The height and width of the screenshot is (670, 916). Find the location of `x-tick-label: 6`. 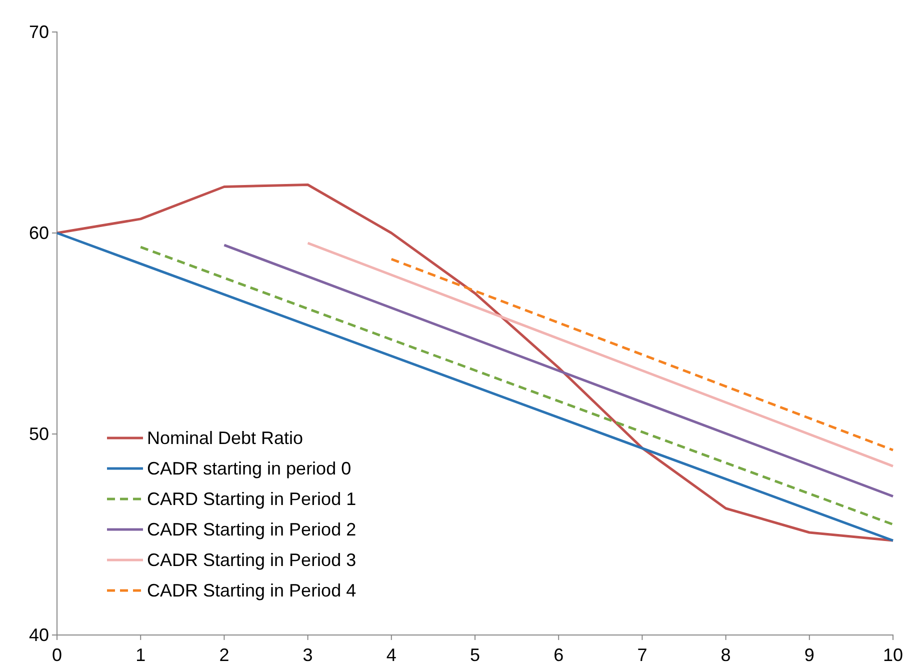

x-tick-label: 6 is located at coordinates (559, 655).